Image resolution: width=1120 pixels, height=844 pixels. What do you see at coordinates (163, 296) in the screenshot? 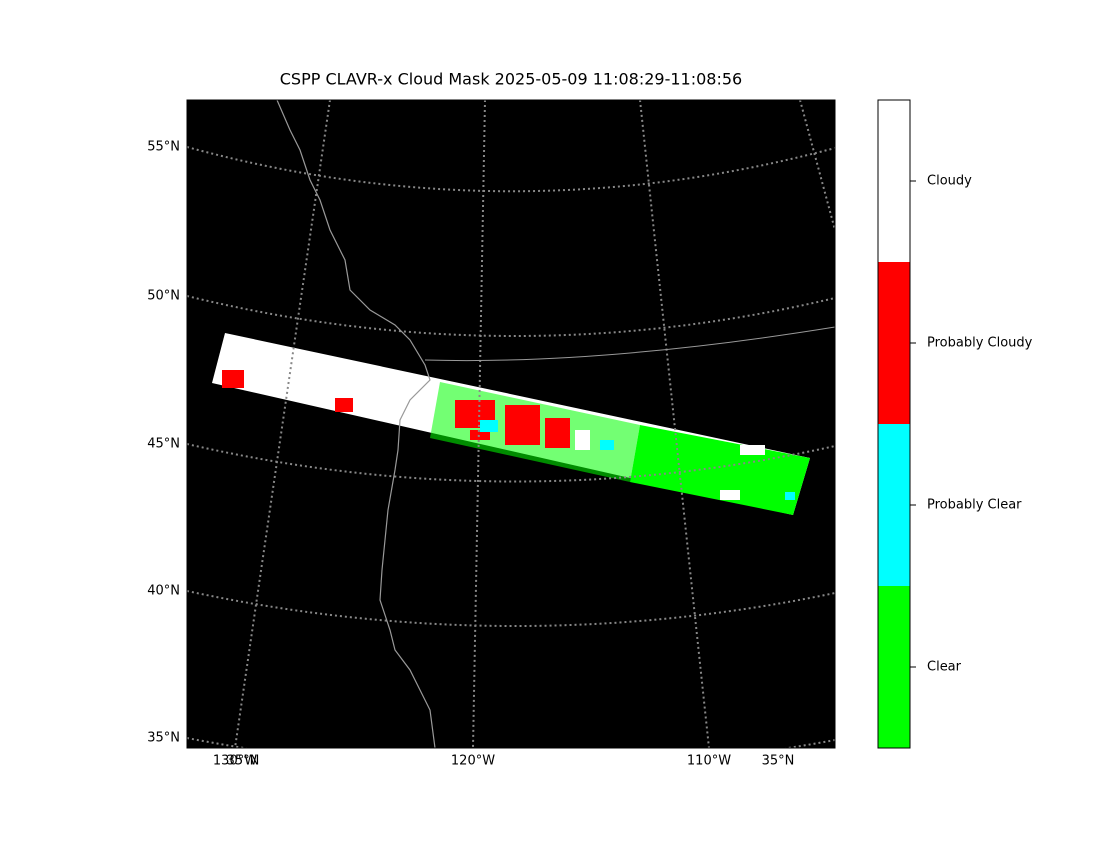
I see `lat-label: 50°N` at bounding box center [163, 296].